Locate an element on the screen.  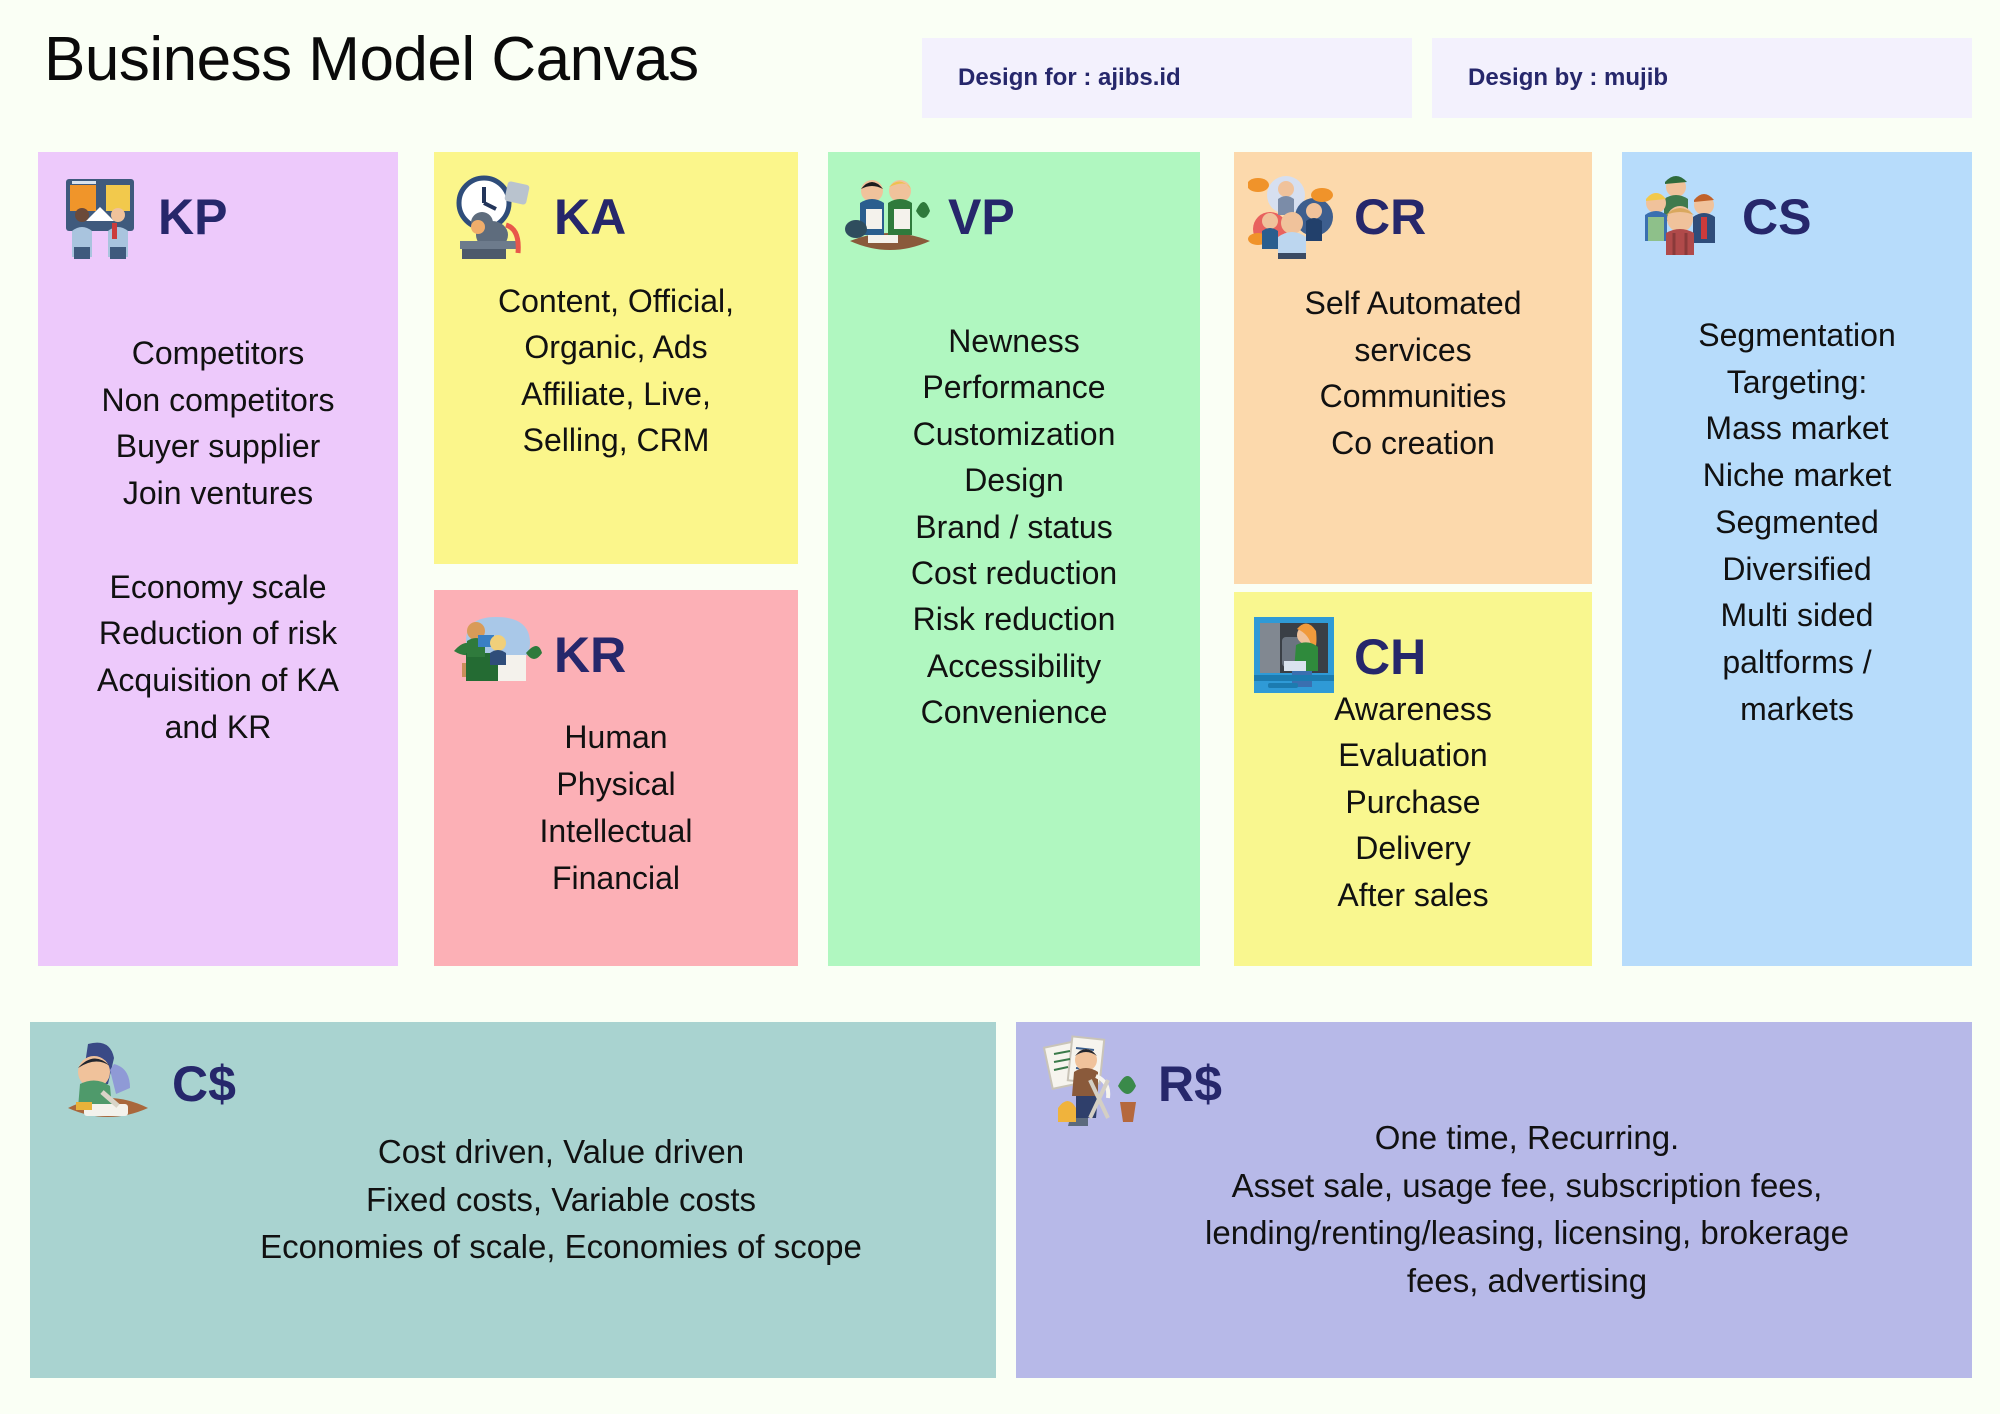
design-by-label: Design by : mujib is located at coordinates (1568, 77).